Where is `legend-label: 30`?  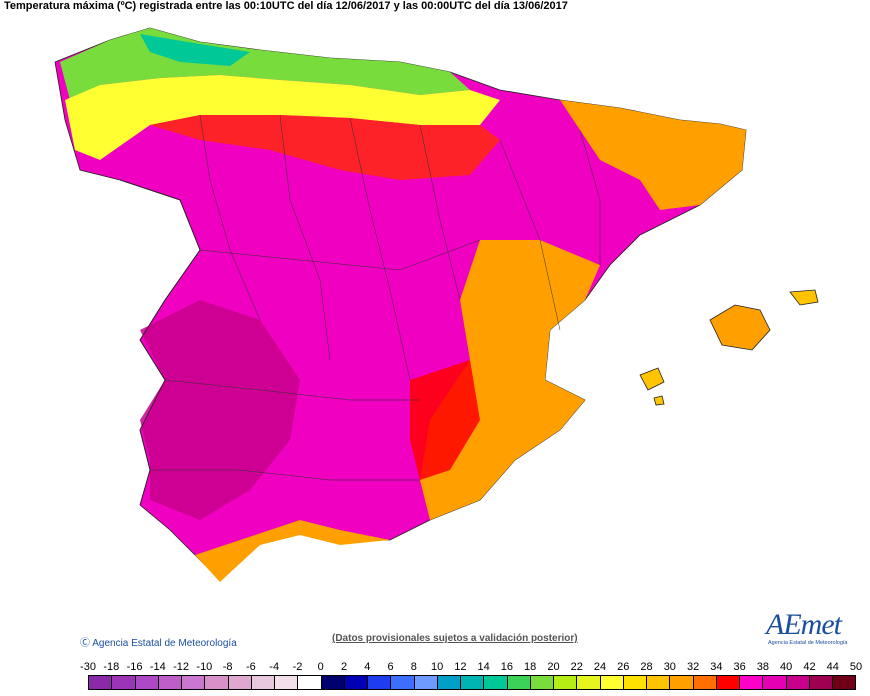
legend-label: 30 is located at coordinates (669, 667).